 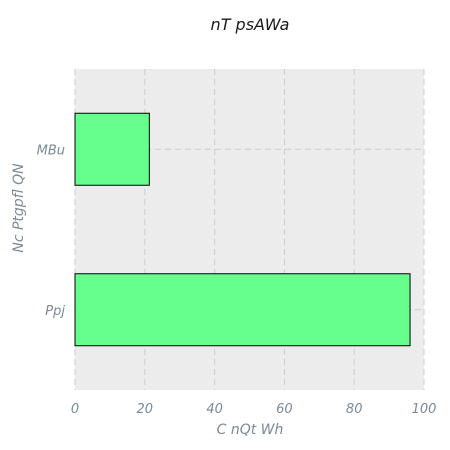 What do you see at coordinates (354, 409) in the screenshot?
I see `x-tick-label: 80` at bounding box center [354, 409].